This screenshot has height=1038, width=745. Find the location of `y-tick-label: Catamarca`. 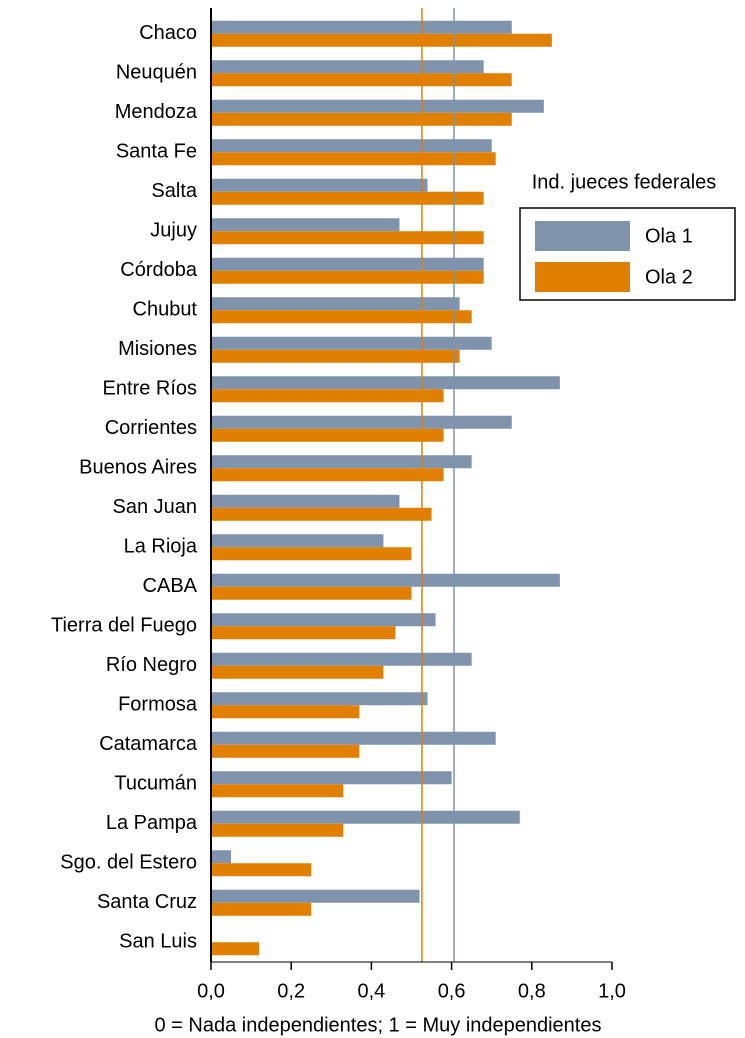

y-tick-label: Catamarca is located at coordinates (148, 744).